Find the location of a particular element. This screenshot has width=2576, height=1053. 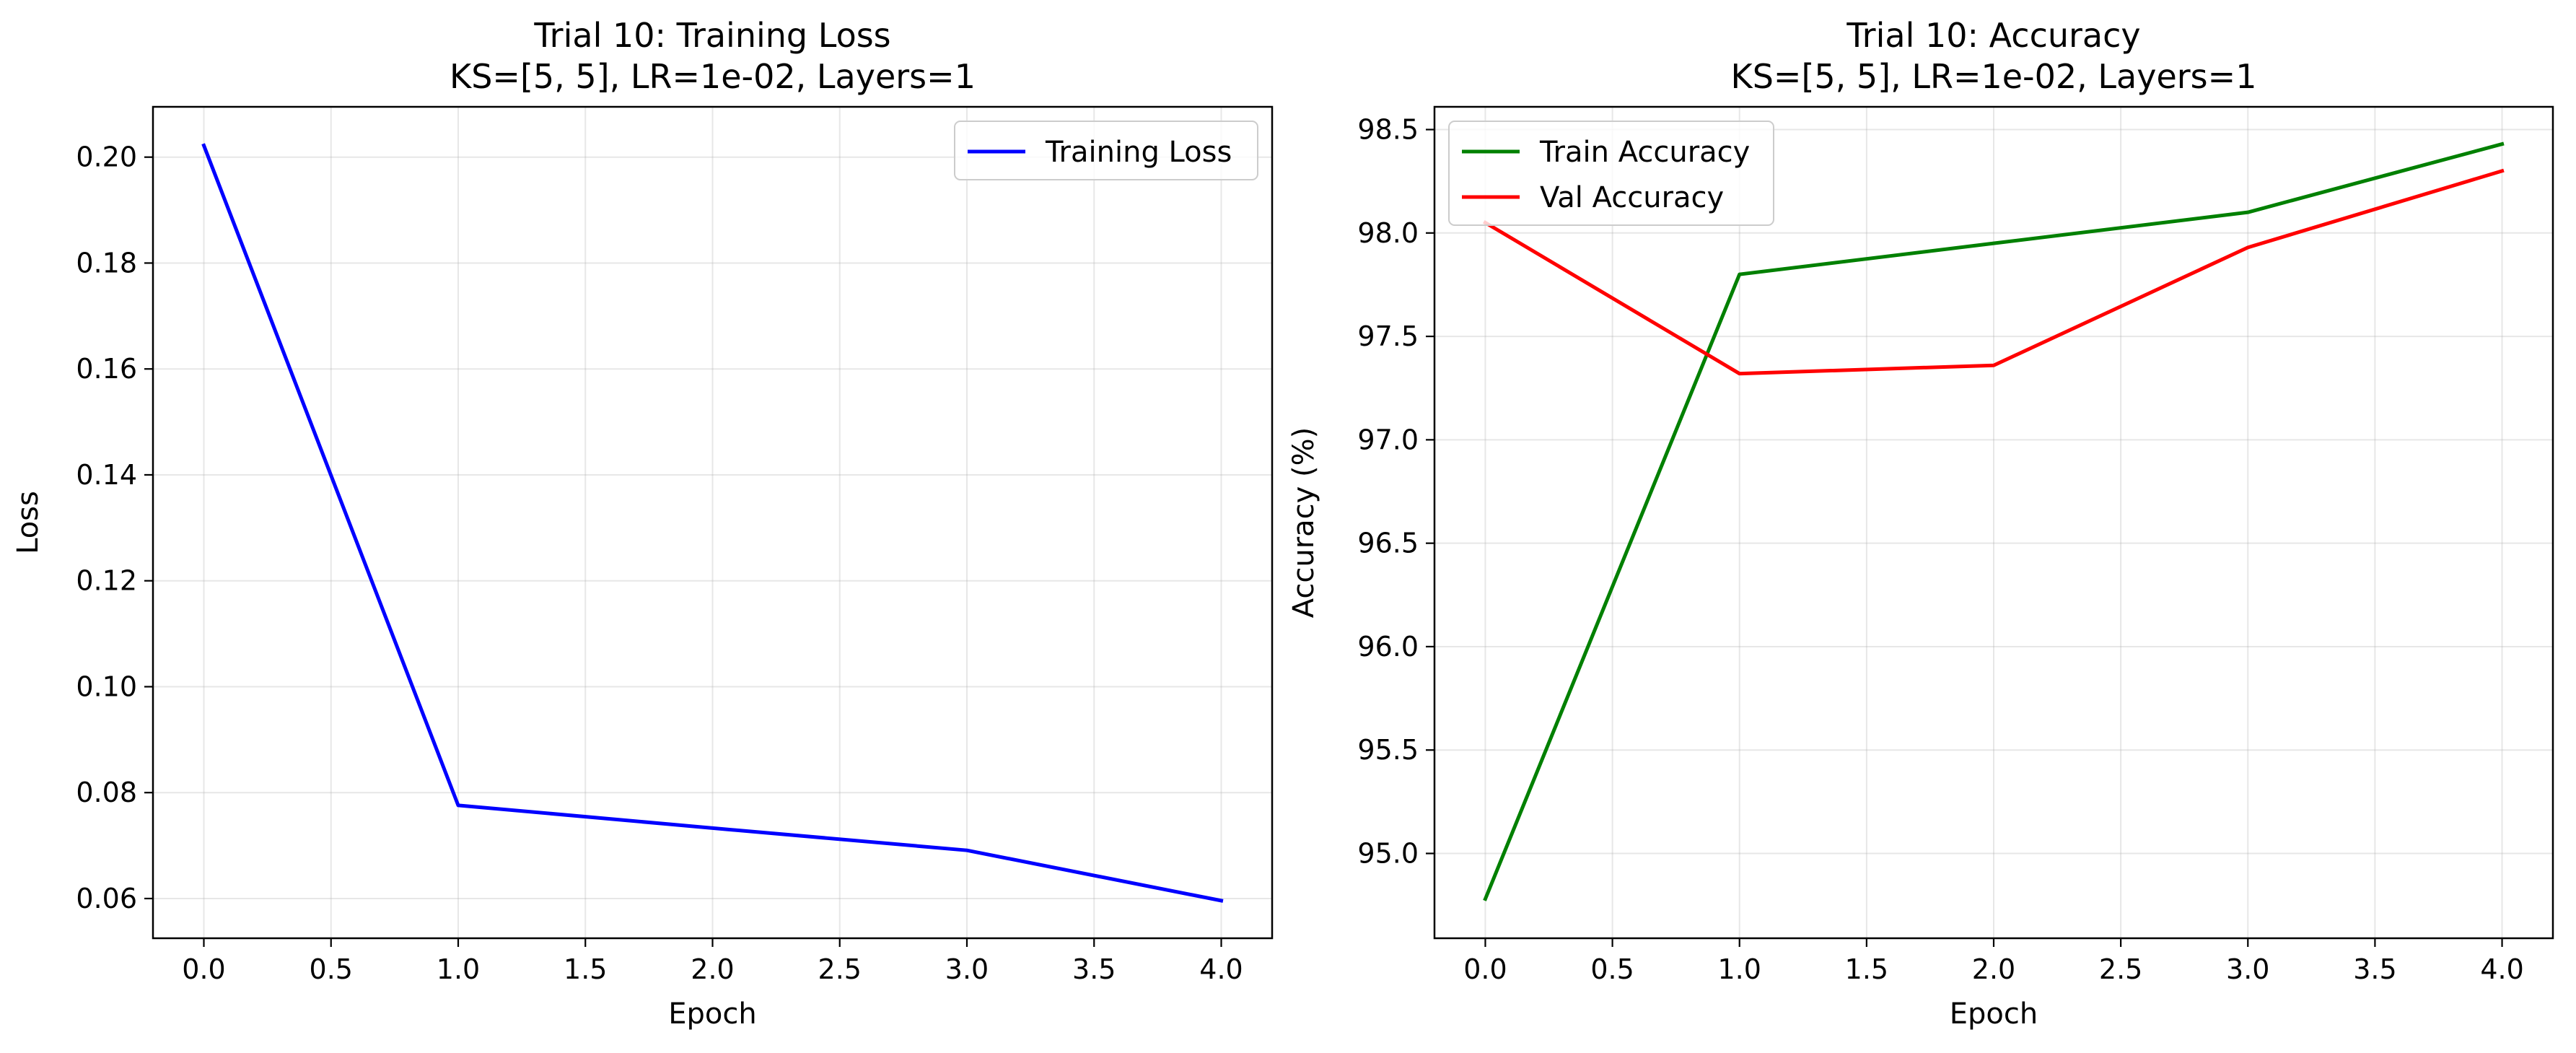

y-tick-label: 0.08 is located at coordinates (107, 792).